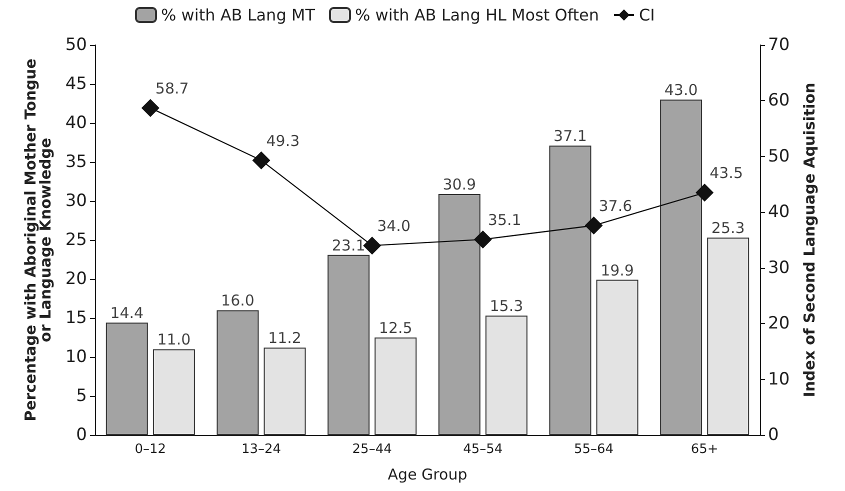 The width and height of the screenshot is (845, 491). Describe the element at coordinates (477, 15) in the screenshot. I see `legend-label: % with AB Lang HL Most Often` at that location.